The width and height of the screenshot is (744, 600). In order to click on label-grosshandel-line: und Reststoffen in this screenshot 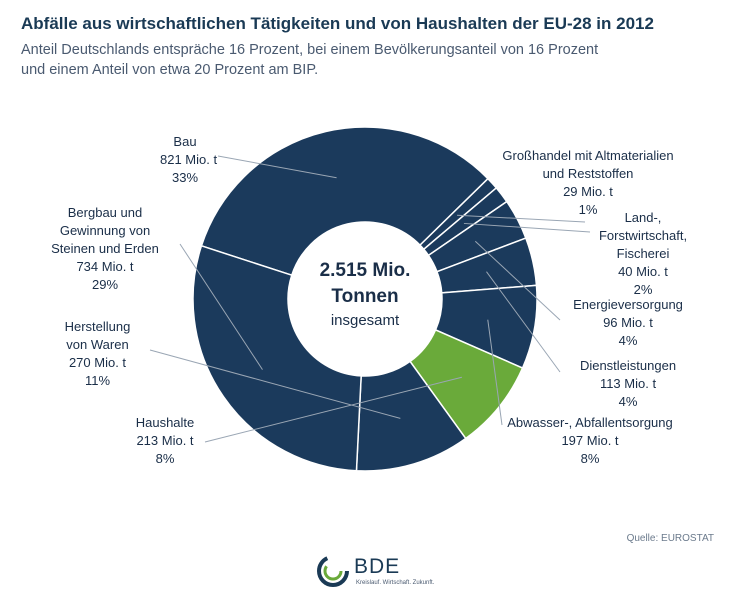, I will do `click(588, 173)`.